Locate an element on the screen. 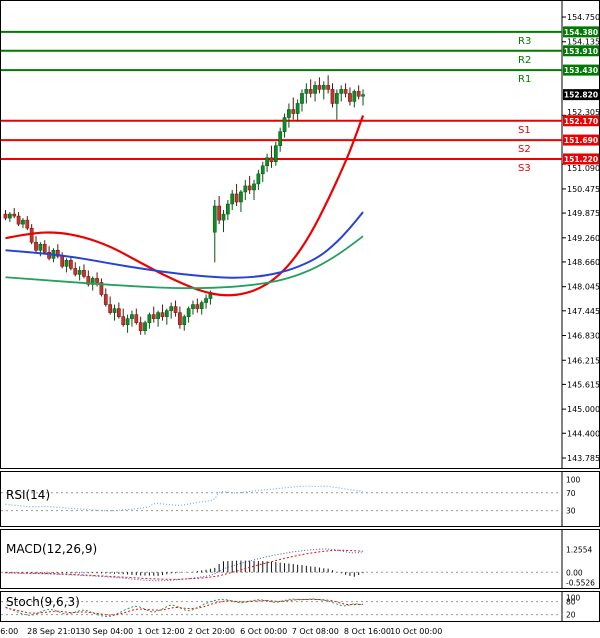 The height and width of the screenshot is (638, 600). svg-text: 7 Oct 08:00 is located at coordinates (315, 631).